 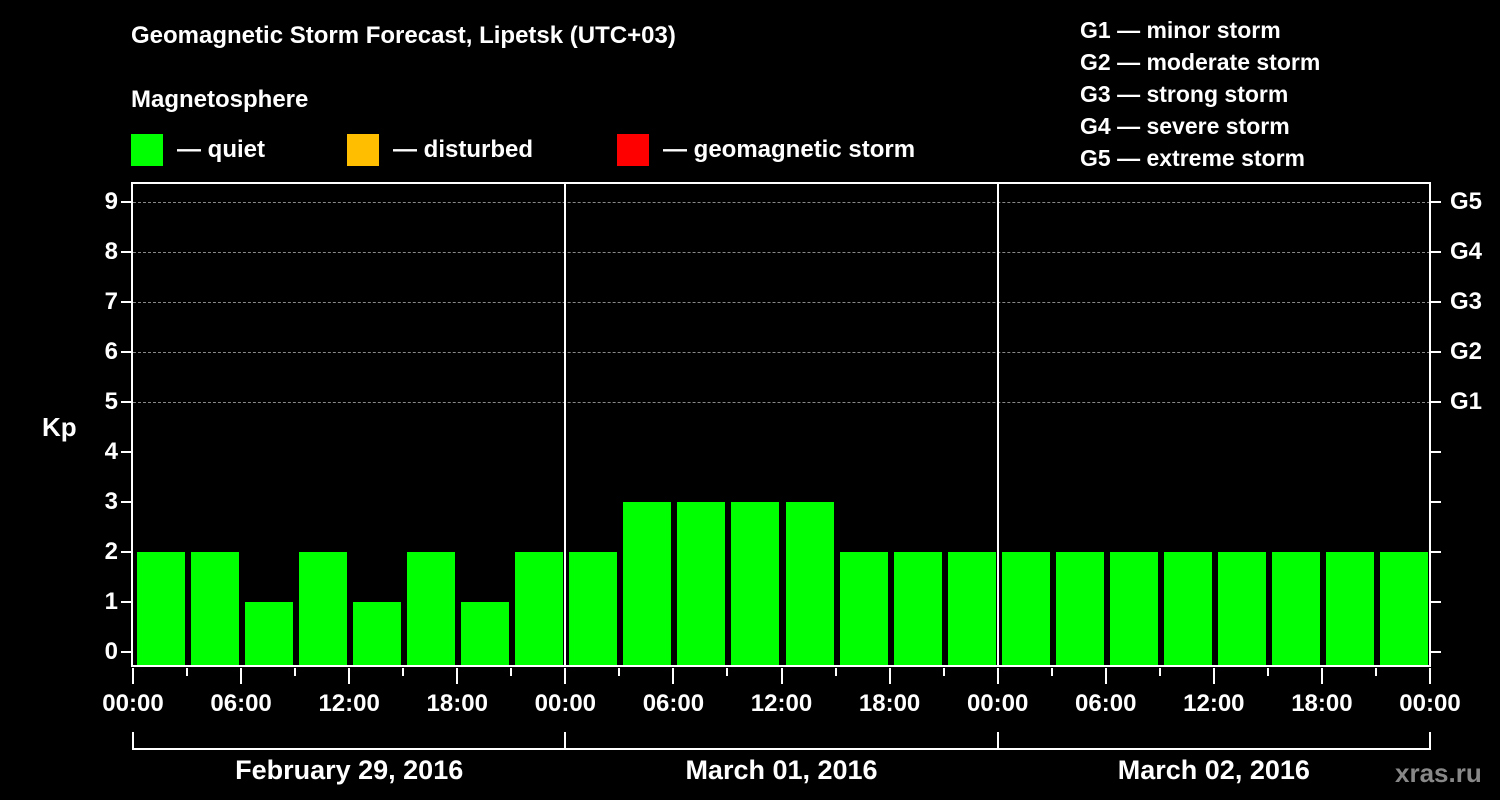 What do you see at coordinates (1466, 251) in the screenshot?
I see `g-level-label: G4` at bounding box center [1466, 251].